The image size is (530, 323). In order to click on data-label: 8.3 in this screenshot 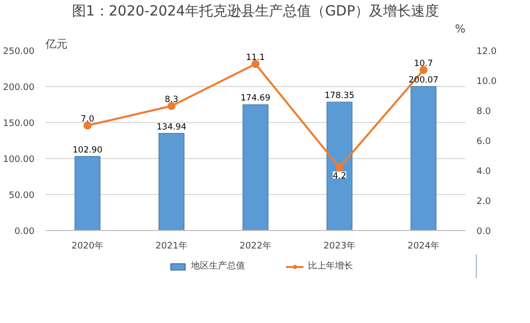, I will do `click(171, 100)`.